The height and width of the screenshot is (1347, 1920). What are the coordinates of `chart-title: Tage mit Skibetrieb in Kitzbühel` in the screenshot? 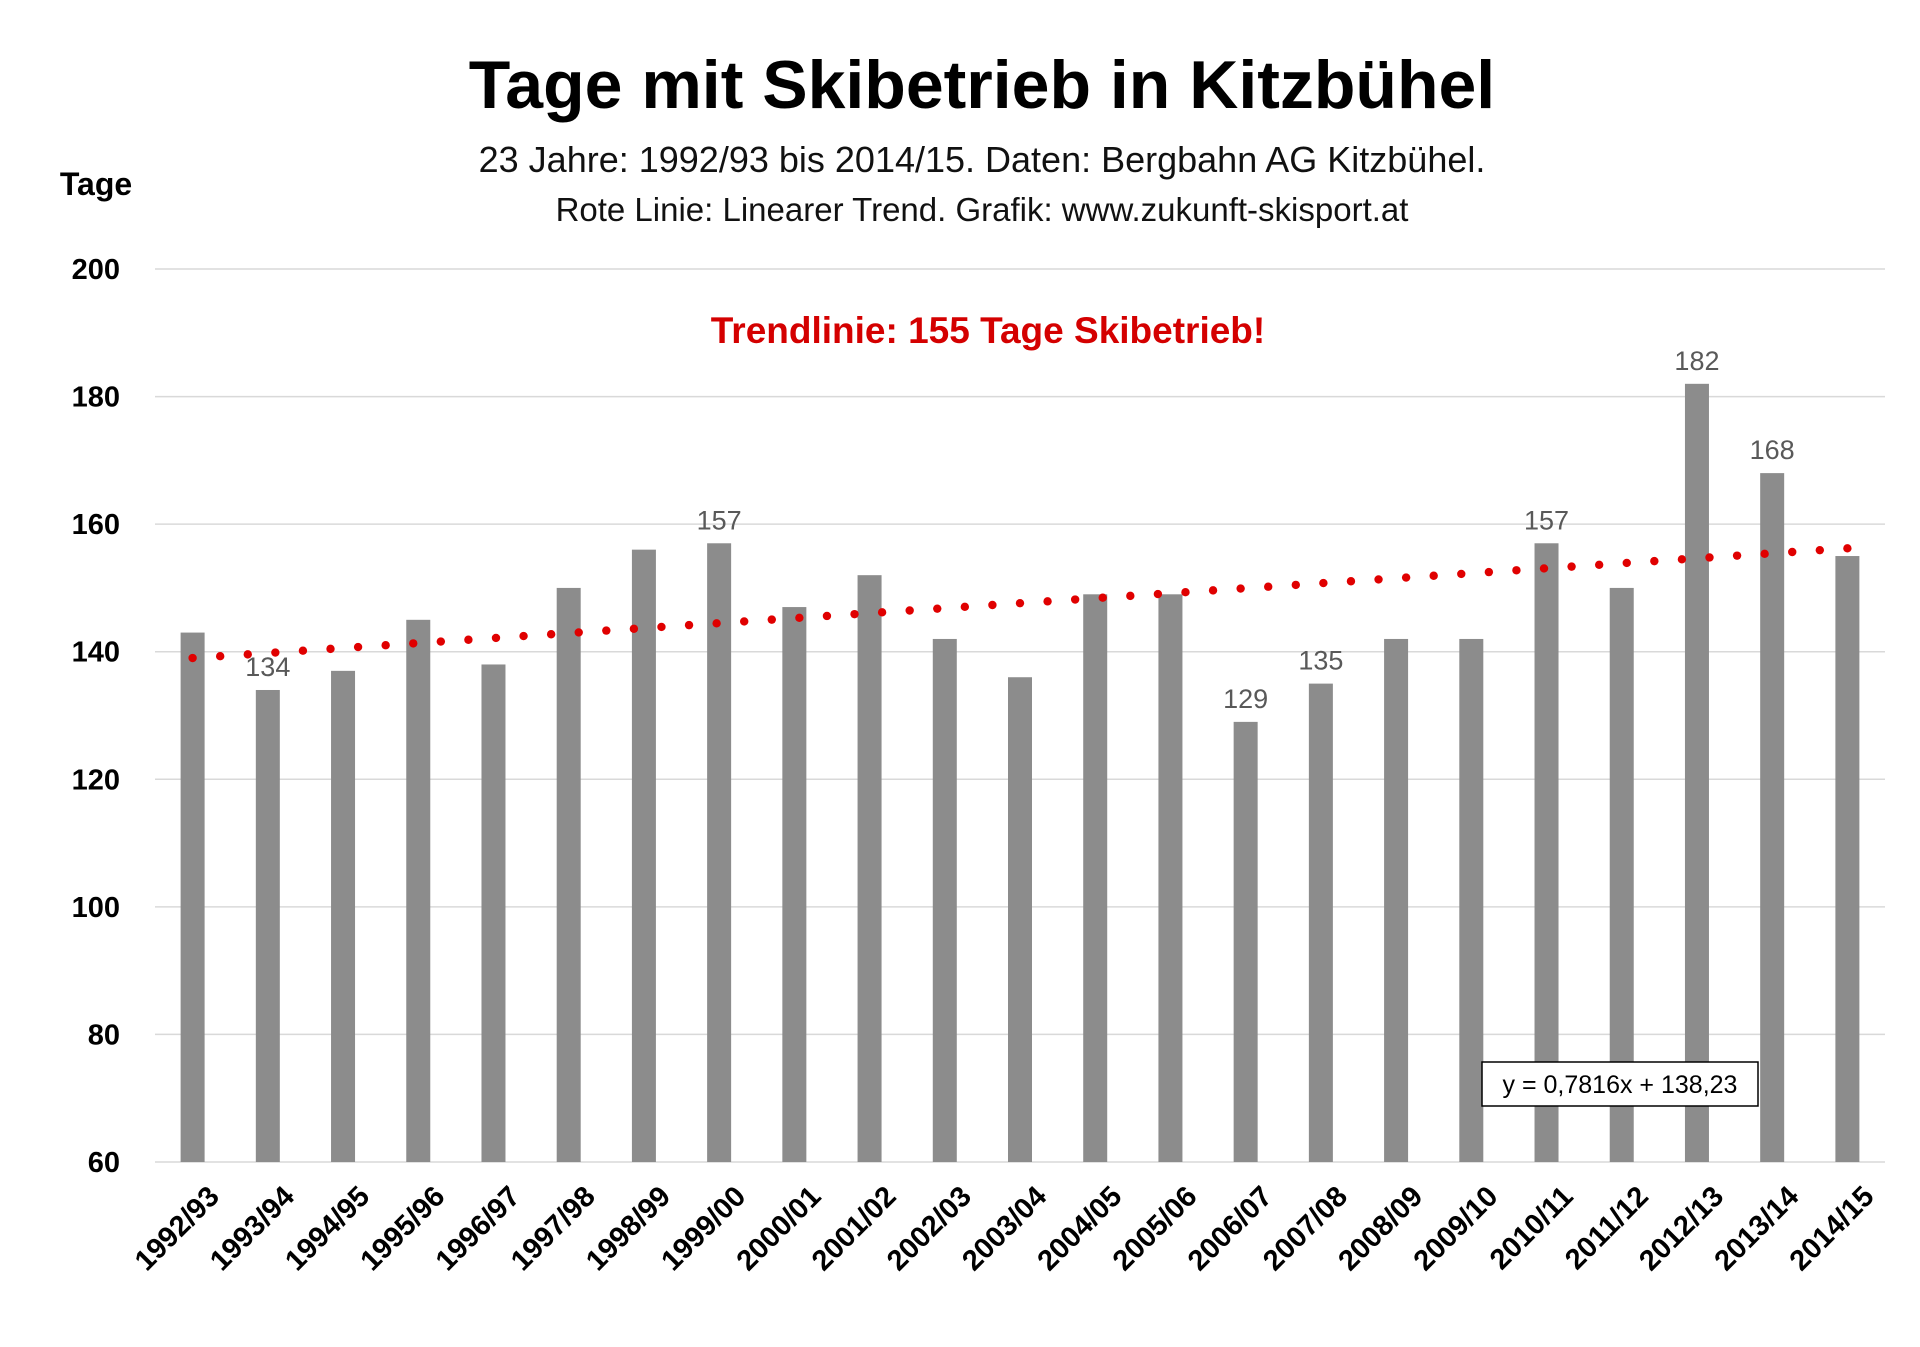 It's located at (982, 85).